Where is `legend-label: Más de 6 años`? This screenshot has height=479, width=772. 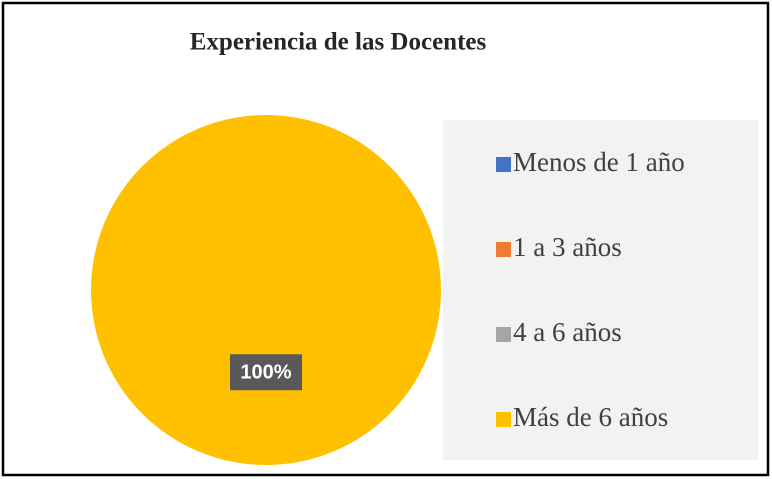
legend-label: Más de 6 años is located at coordinates (590, 417).